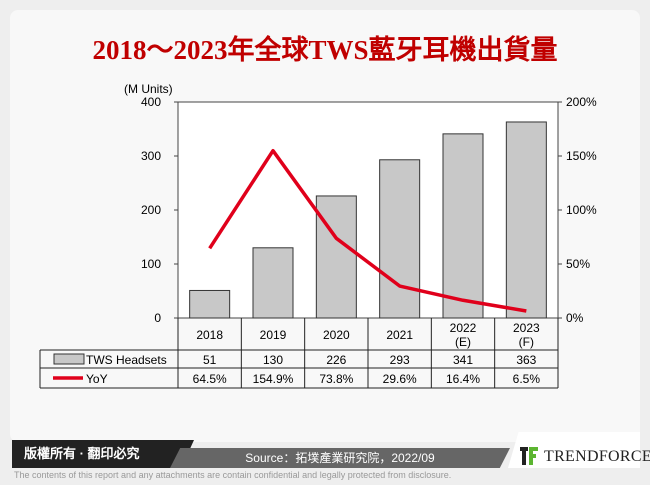 The width and height of the screenshot is (650, 485). Describe the element at coordinates (527, 379) in the screenshot. I see `yoy-value: 6.5%` at that location.